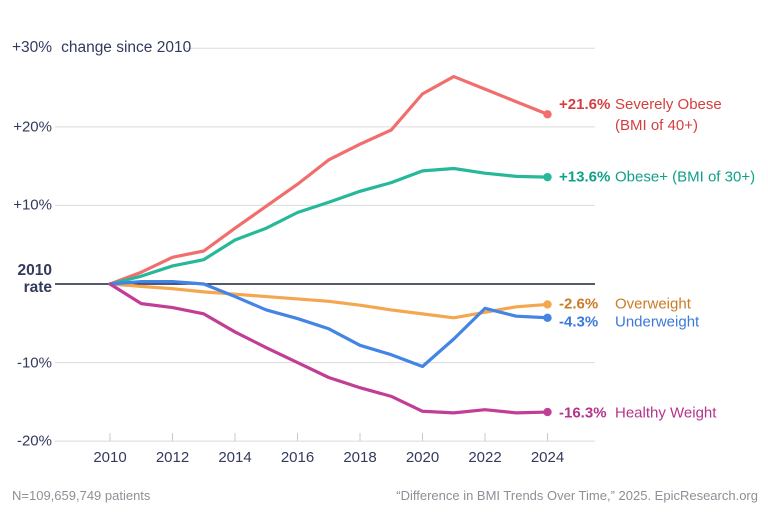 This screenshot has height=512, width=768. Describe the element at coordinates (666, 413) in the screenshot. I see `series-name-healthy-weight: Healthy Weight` at that location.